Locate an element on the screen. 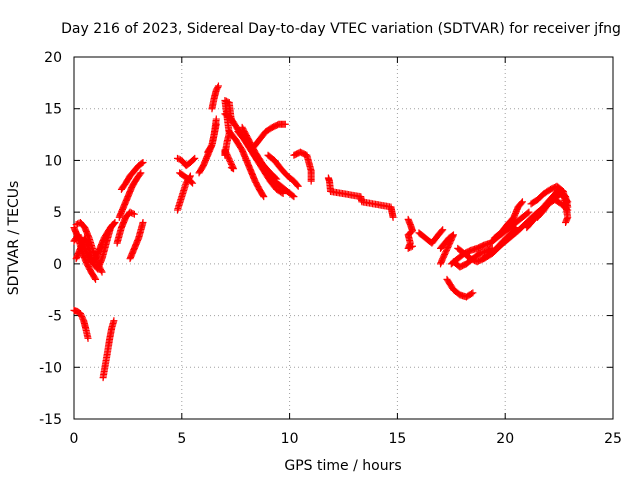 Image resolution: width=640 pixels, height=480 pixels. y-tick-label: 10 is located at coordinates (53, 161).